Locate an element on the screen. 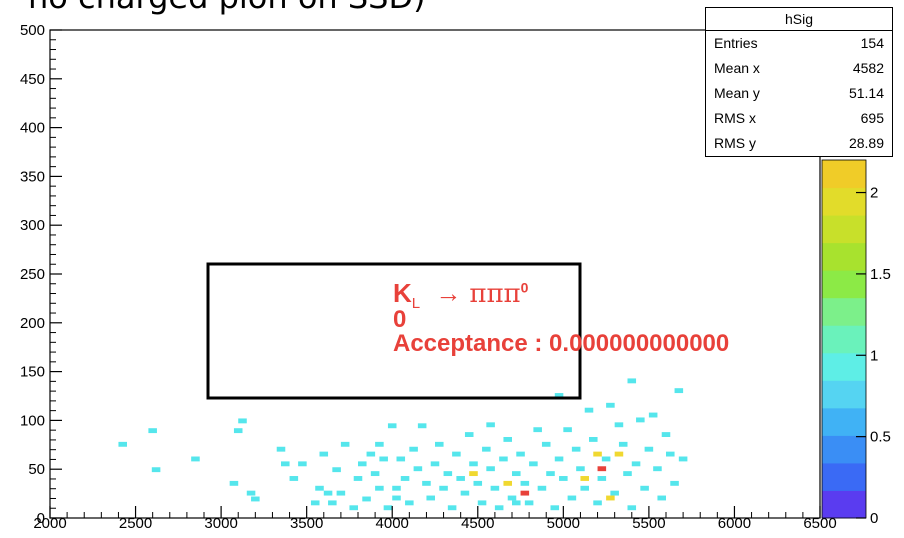 The image size is (904, 538). x-tick-label: 2000 is located at coordinates (49, 523).